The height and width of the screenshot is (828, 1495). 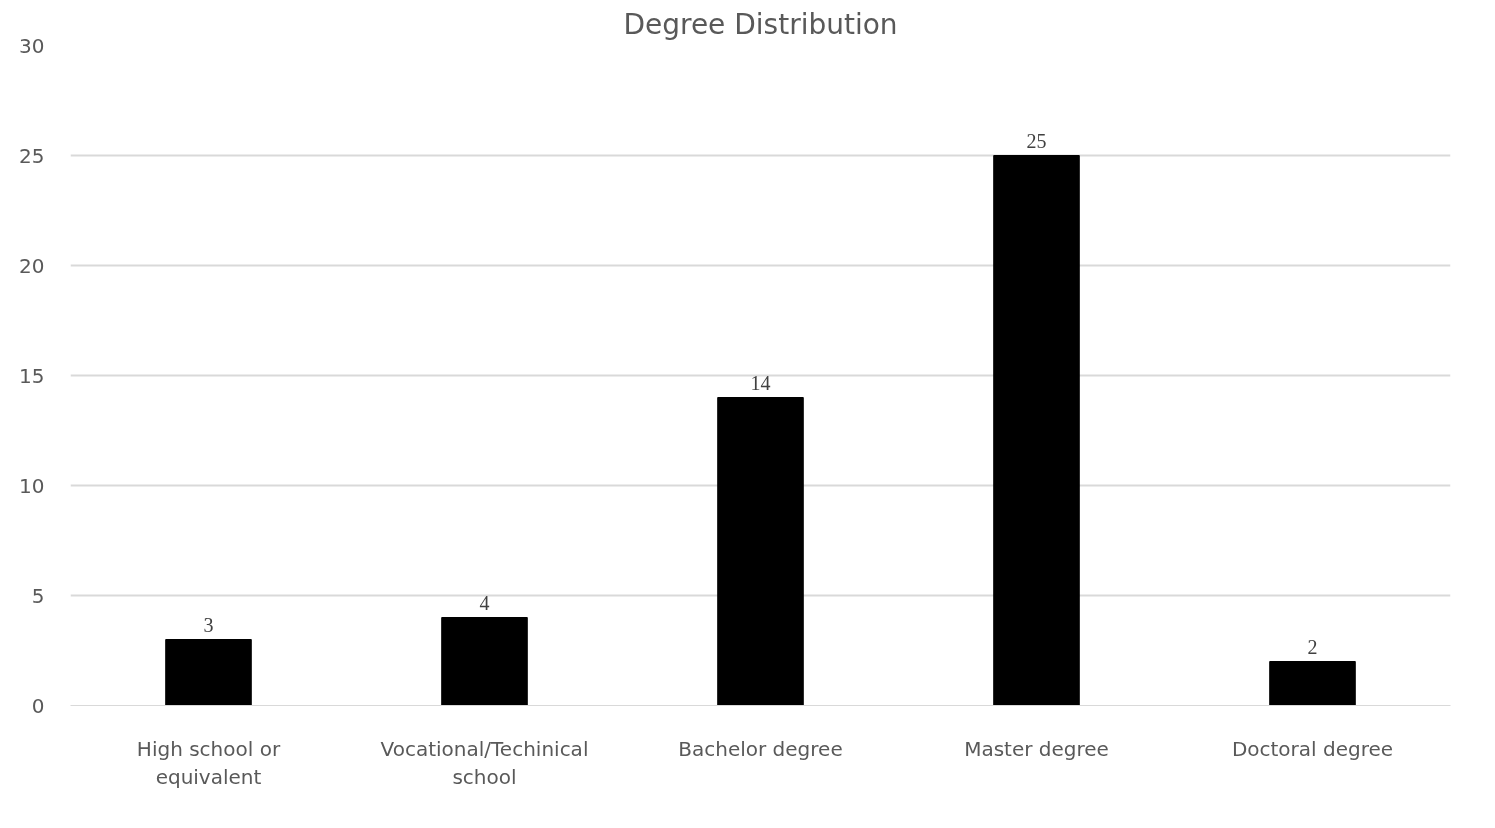 What do you see at coordinates (1312, 646) in the screenshot?
I see `data-label: 2` at bounding box center [1312, 646].